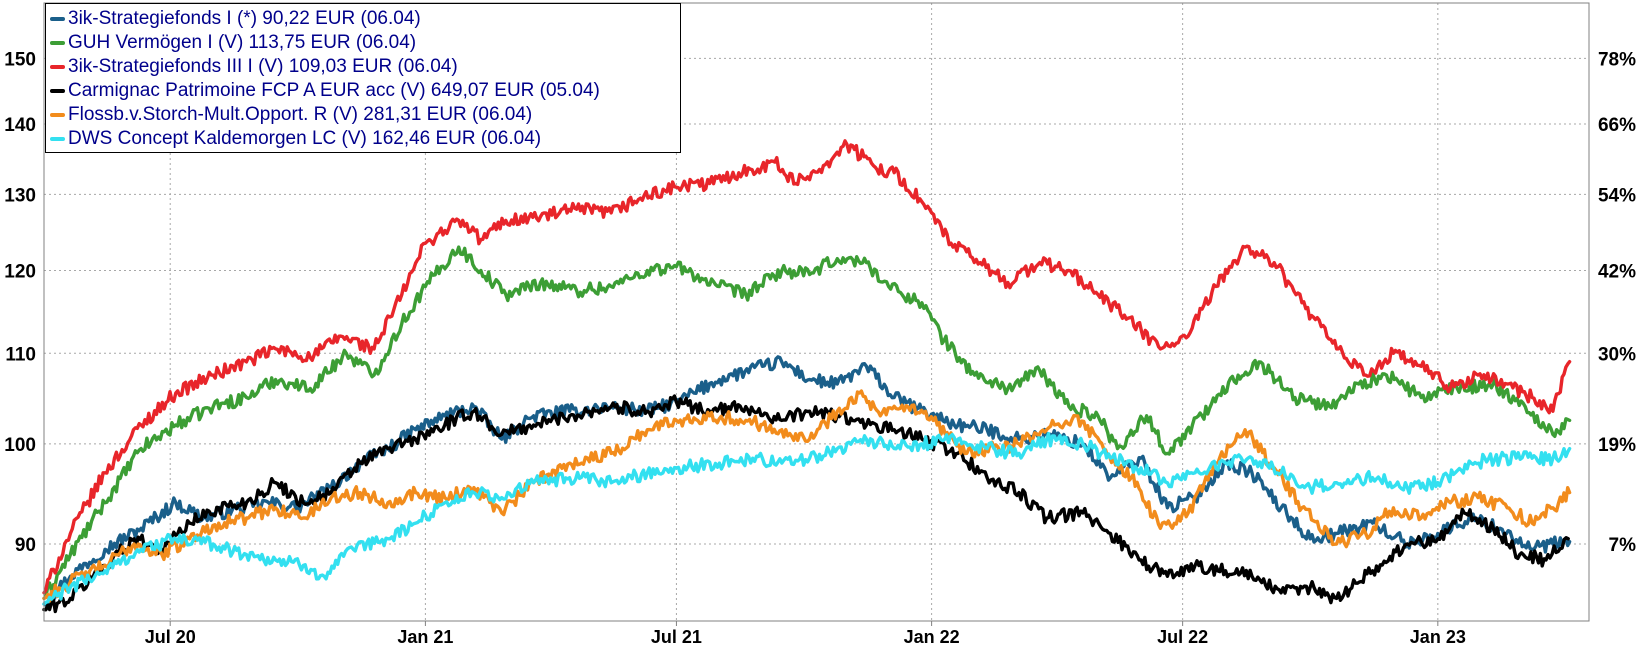 The image size is (1637, 650). I want to click on y-tick-label: 110, so click(20, 354).